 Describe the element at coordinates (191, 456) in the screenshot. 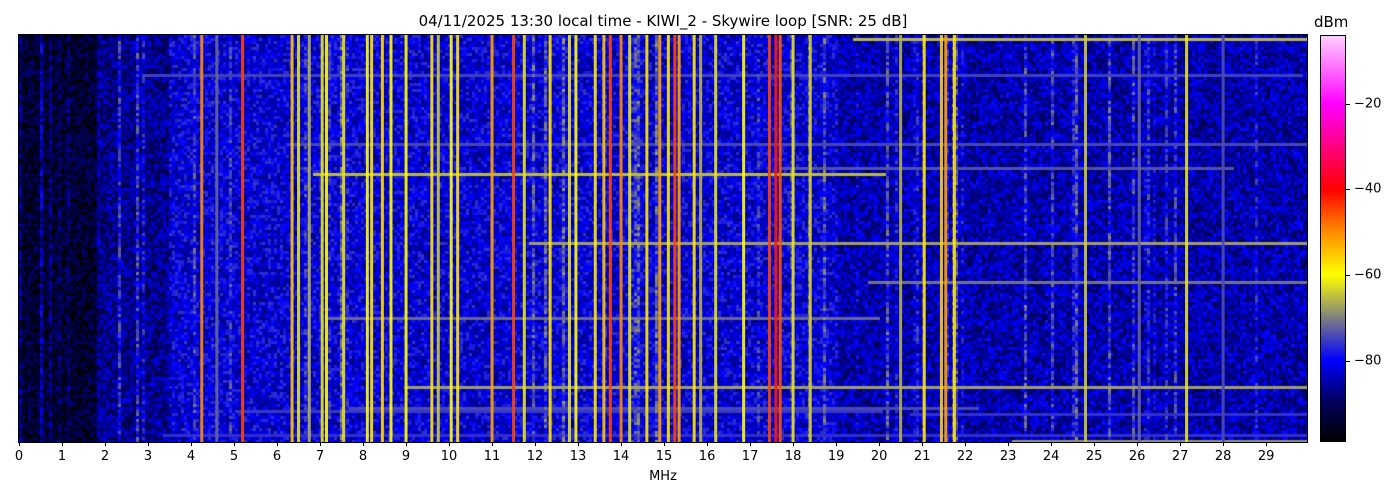

I see `x-tick-label: 4` at that location.